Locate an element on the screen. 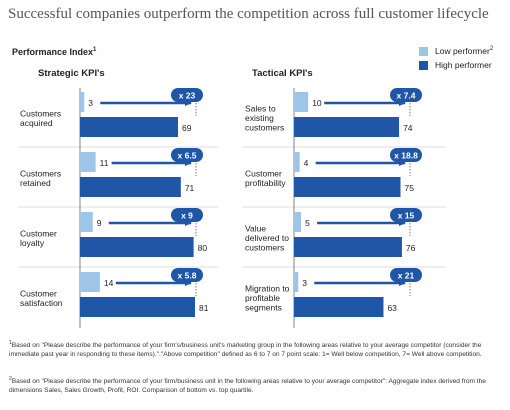 Image resolution: width=510 pixels, height=410 pixels. strategic-value-high-2: 71 is located at coordinates (190, 188).